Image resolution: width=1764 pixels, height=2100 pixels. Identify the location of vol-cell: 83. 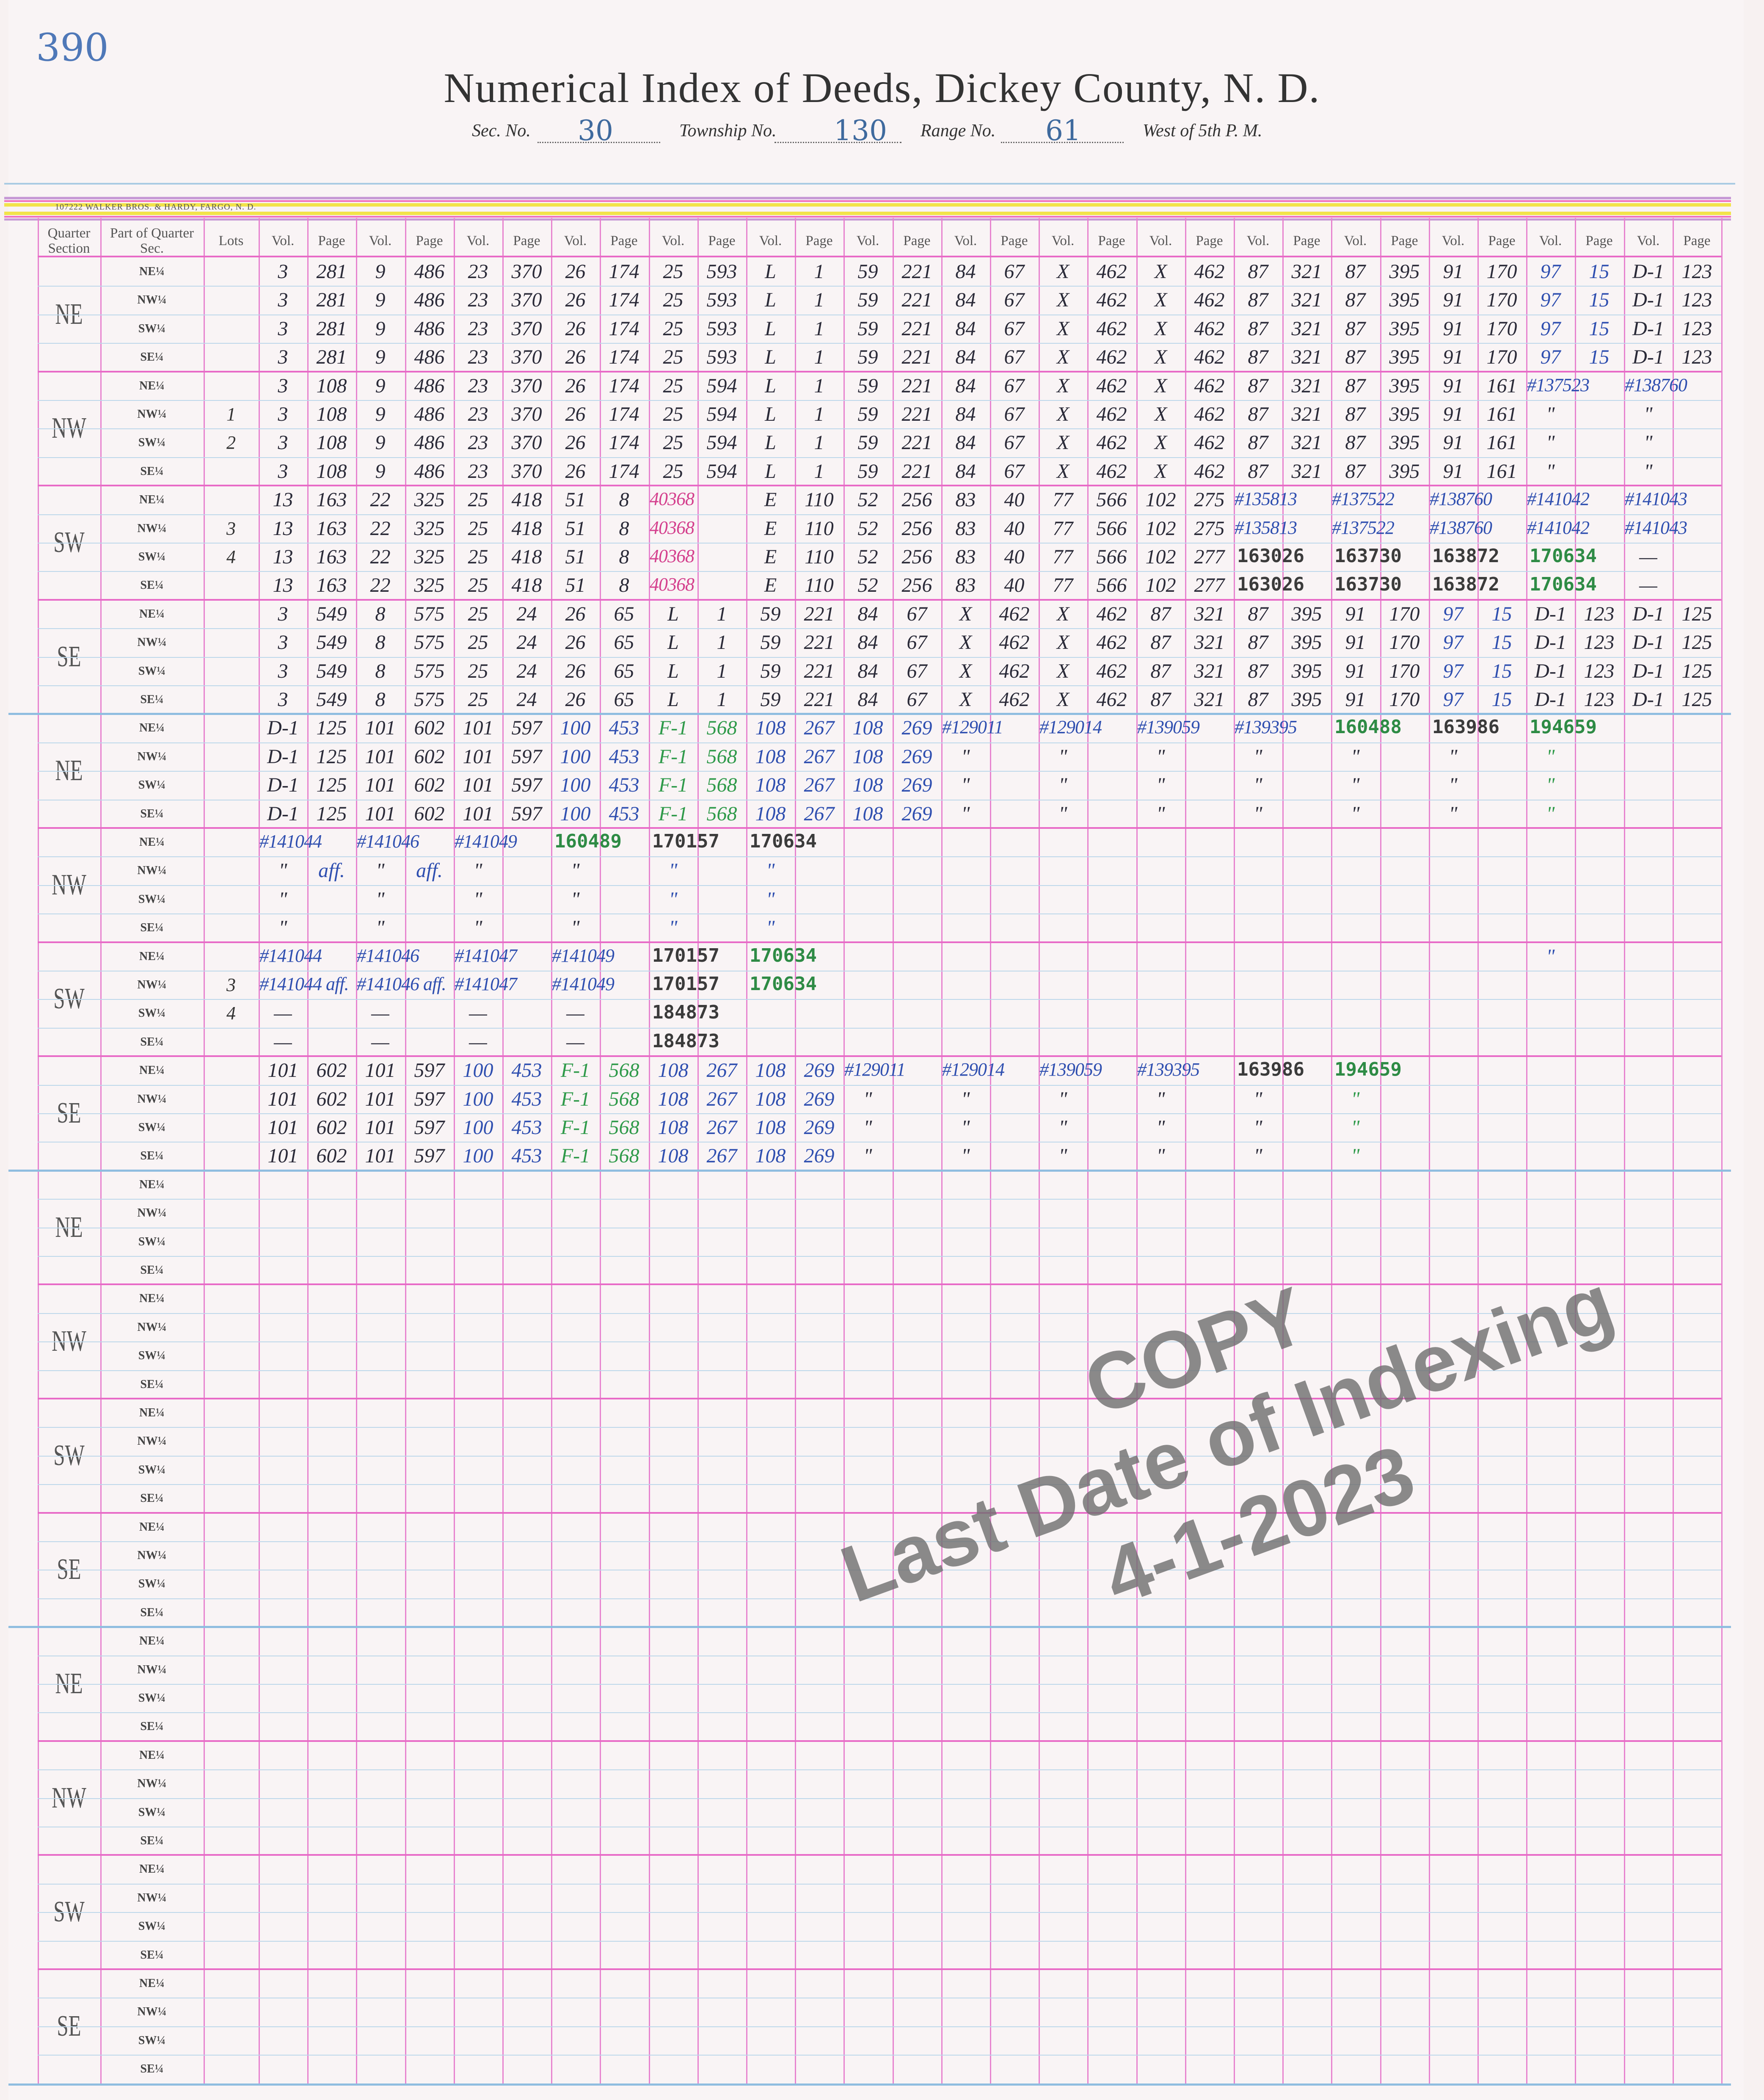
(965, 585).